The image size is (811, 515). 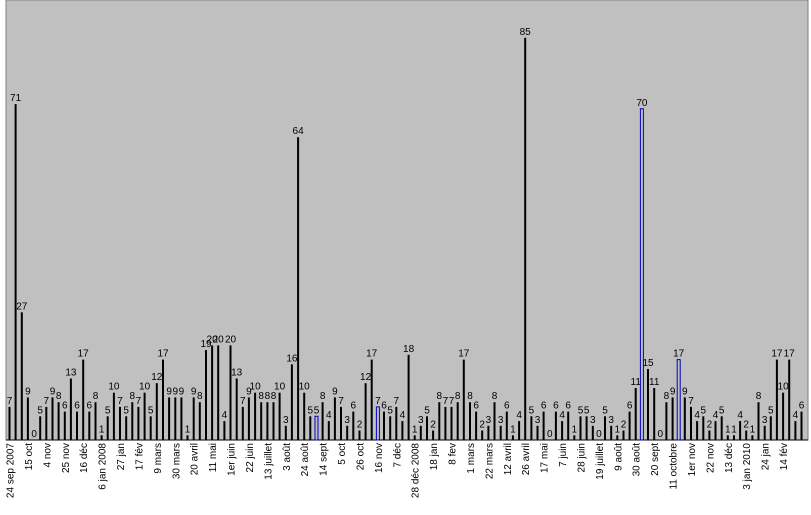 I want to click on x-tick-label: 12 avril, so click(x=508, y=459).